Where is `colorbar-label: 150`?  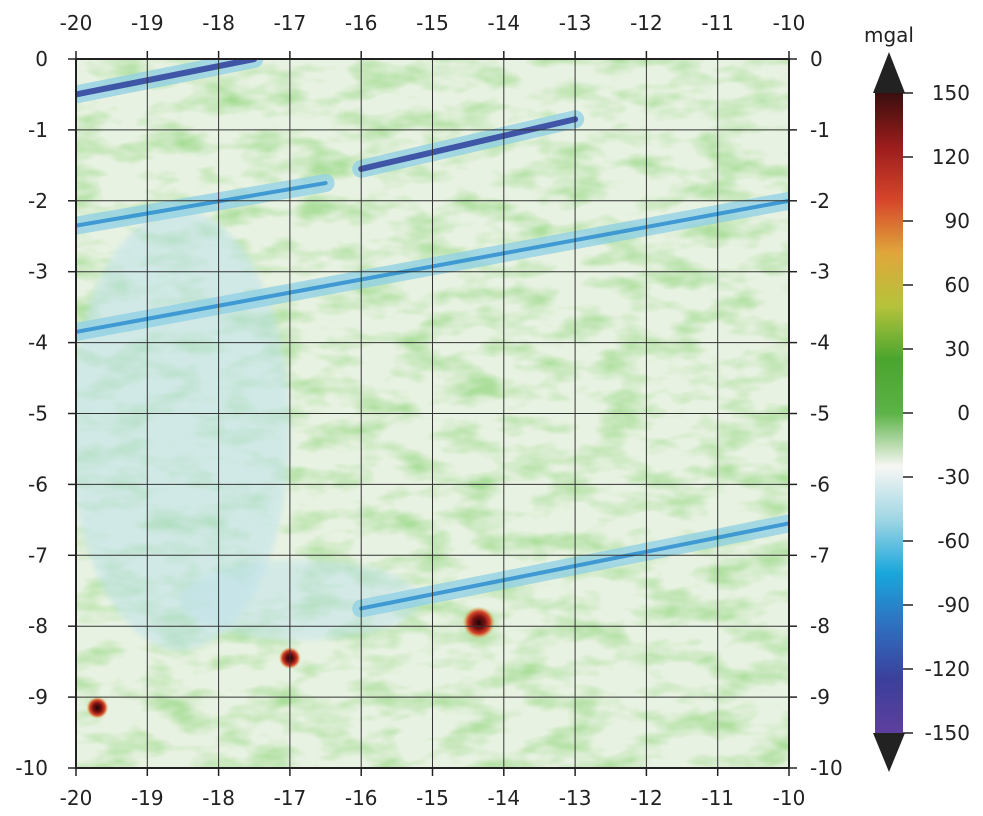
colorbar-label: 150 is located at coordinates (951, 93).